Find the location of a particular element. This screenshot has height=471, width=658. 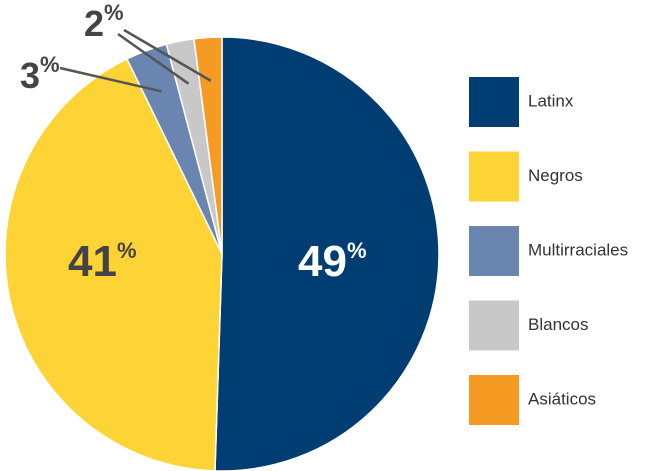

label-number: 41 is located at coordinates (92, 261).